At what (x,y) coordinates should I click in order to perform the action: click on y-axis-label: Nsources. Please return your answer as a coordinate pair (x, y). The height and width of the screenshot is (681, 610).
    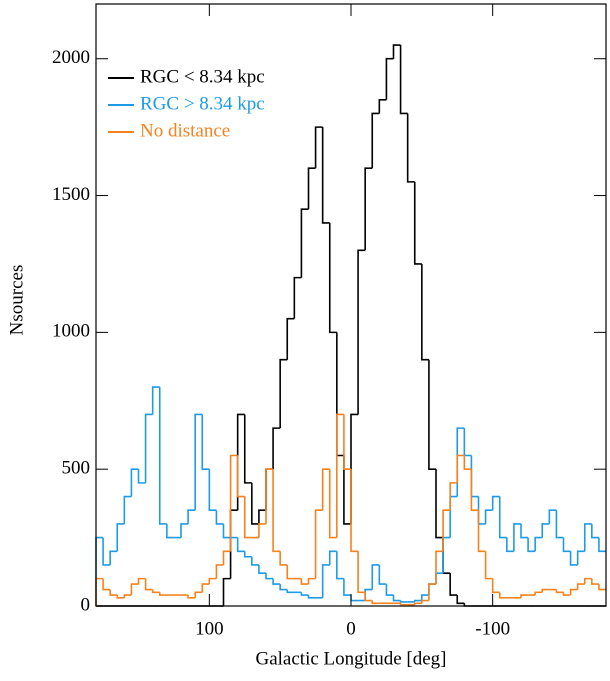
    Looking at the image, I should click on (16, 300).